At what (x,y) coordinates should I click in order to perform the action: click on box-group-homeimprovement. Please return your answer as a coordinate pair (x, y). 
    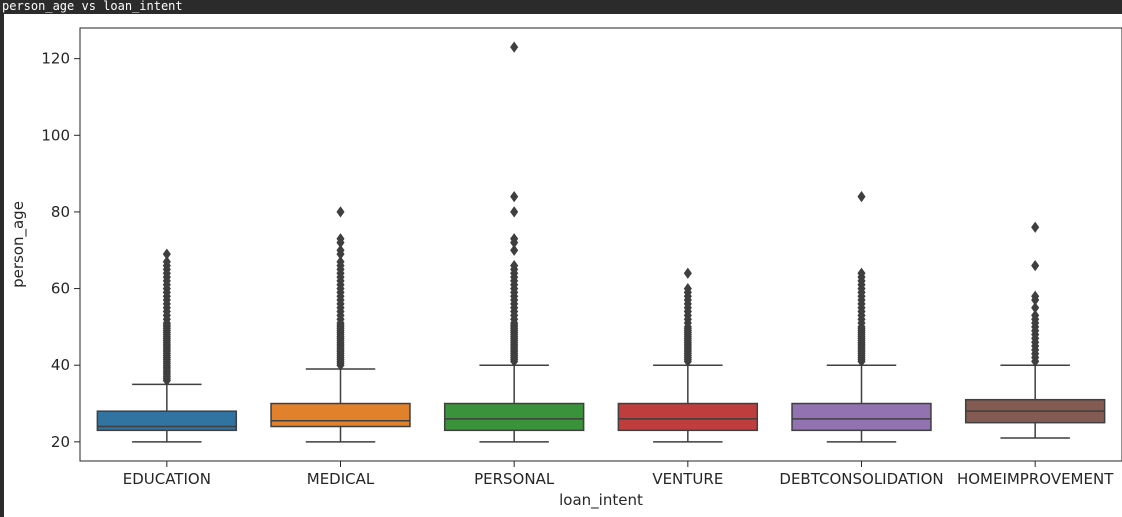
    Looking at the image, I should click on (1035, 330).